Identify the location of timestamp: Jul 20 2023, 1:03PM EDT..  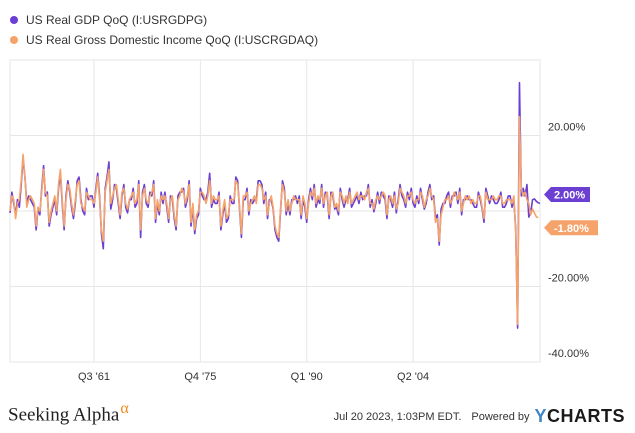
(397, 416).